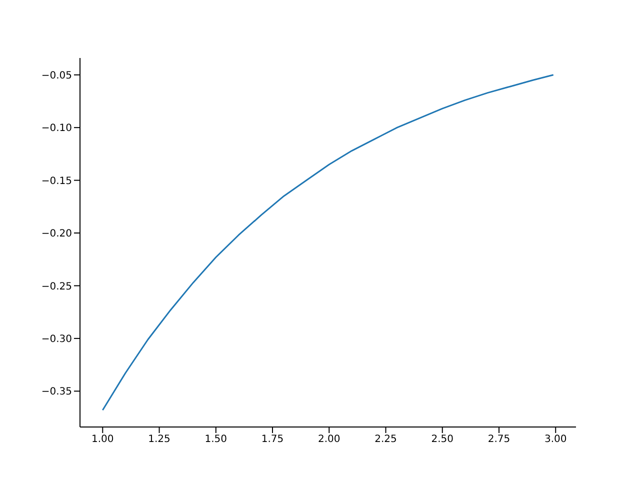 This screenshot has height=480, width=640. Describe the element at coordinates (499, 440) in the screenshot. I see `x-tick-label: 2.75` at that location.